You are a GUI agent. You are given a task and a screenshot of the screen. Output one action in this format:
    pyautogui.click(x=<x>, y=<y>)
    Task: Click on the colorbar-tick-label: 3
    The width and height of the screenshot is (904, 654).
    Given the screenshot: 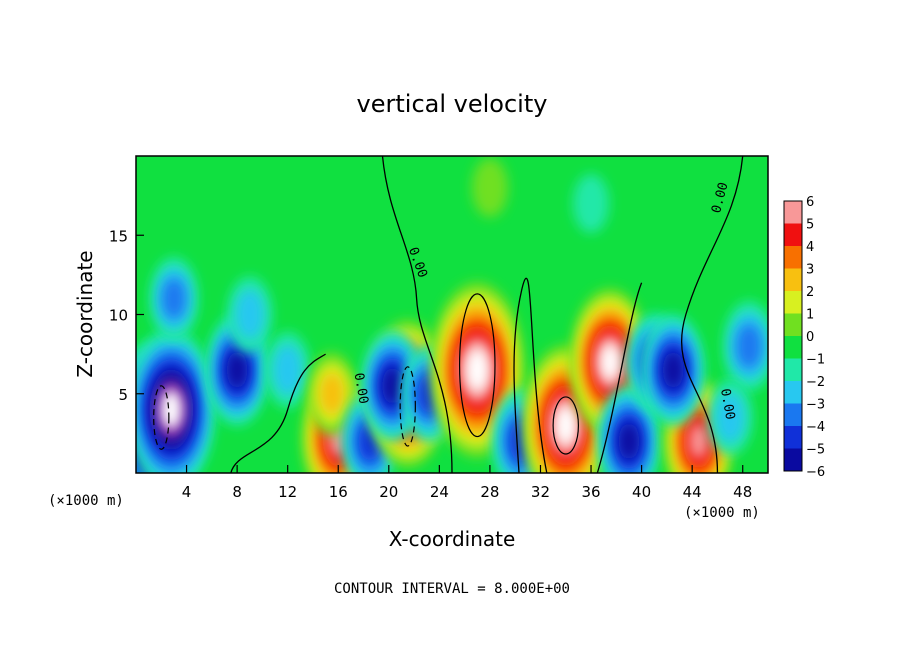 What is the action you would take?
    pyautogui.click(x=810, y=270)
    